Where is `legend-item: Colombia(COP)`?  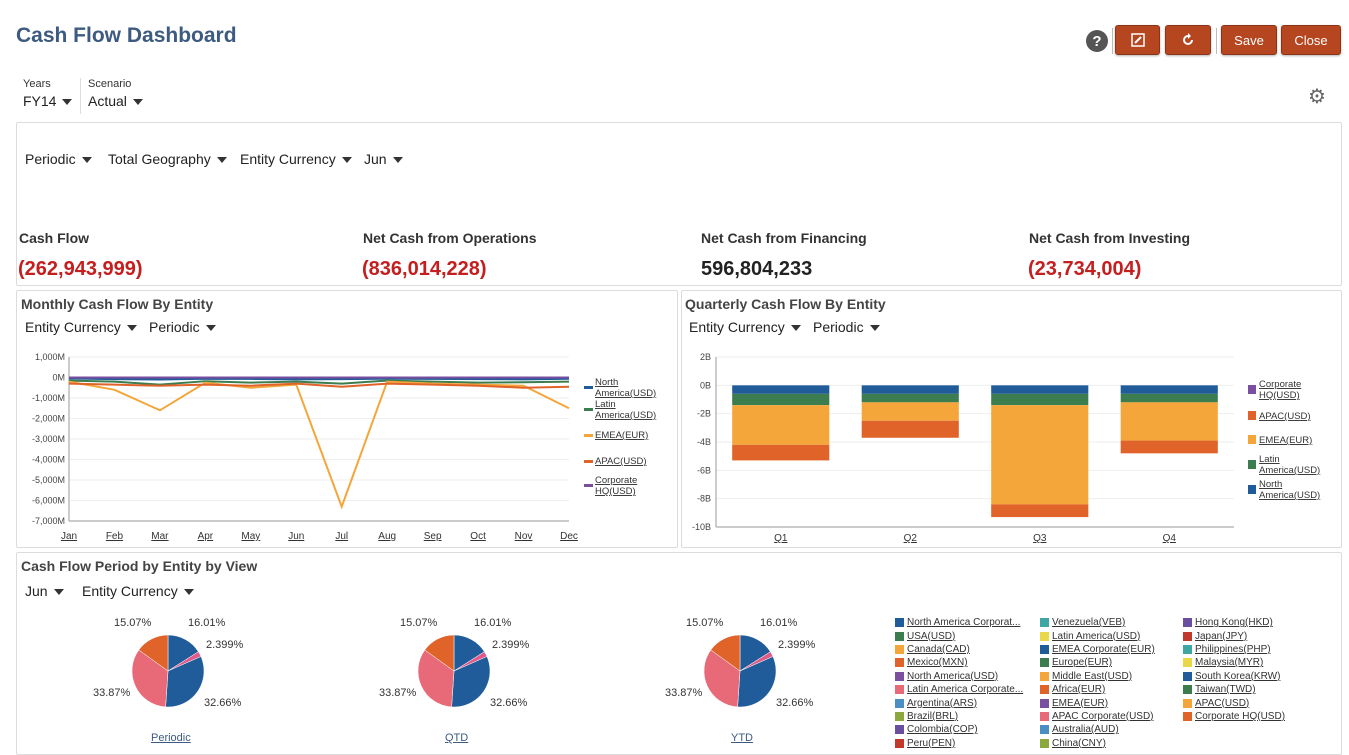 legend-item: Colombia(COP) is located at coordinates (959, 729).